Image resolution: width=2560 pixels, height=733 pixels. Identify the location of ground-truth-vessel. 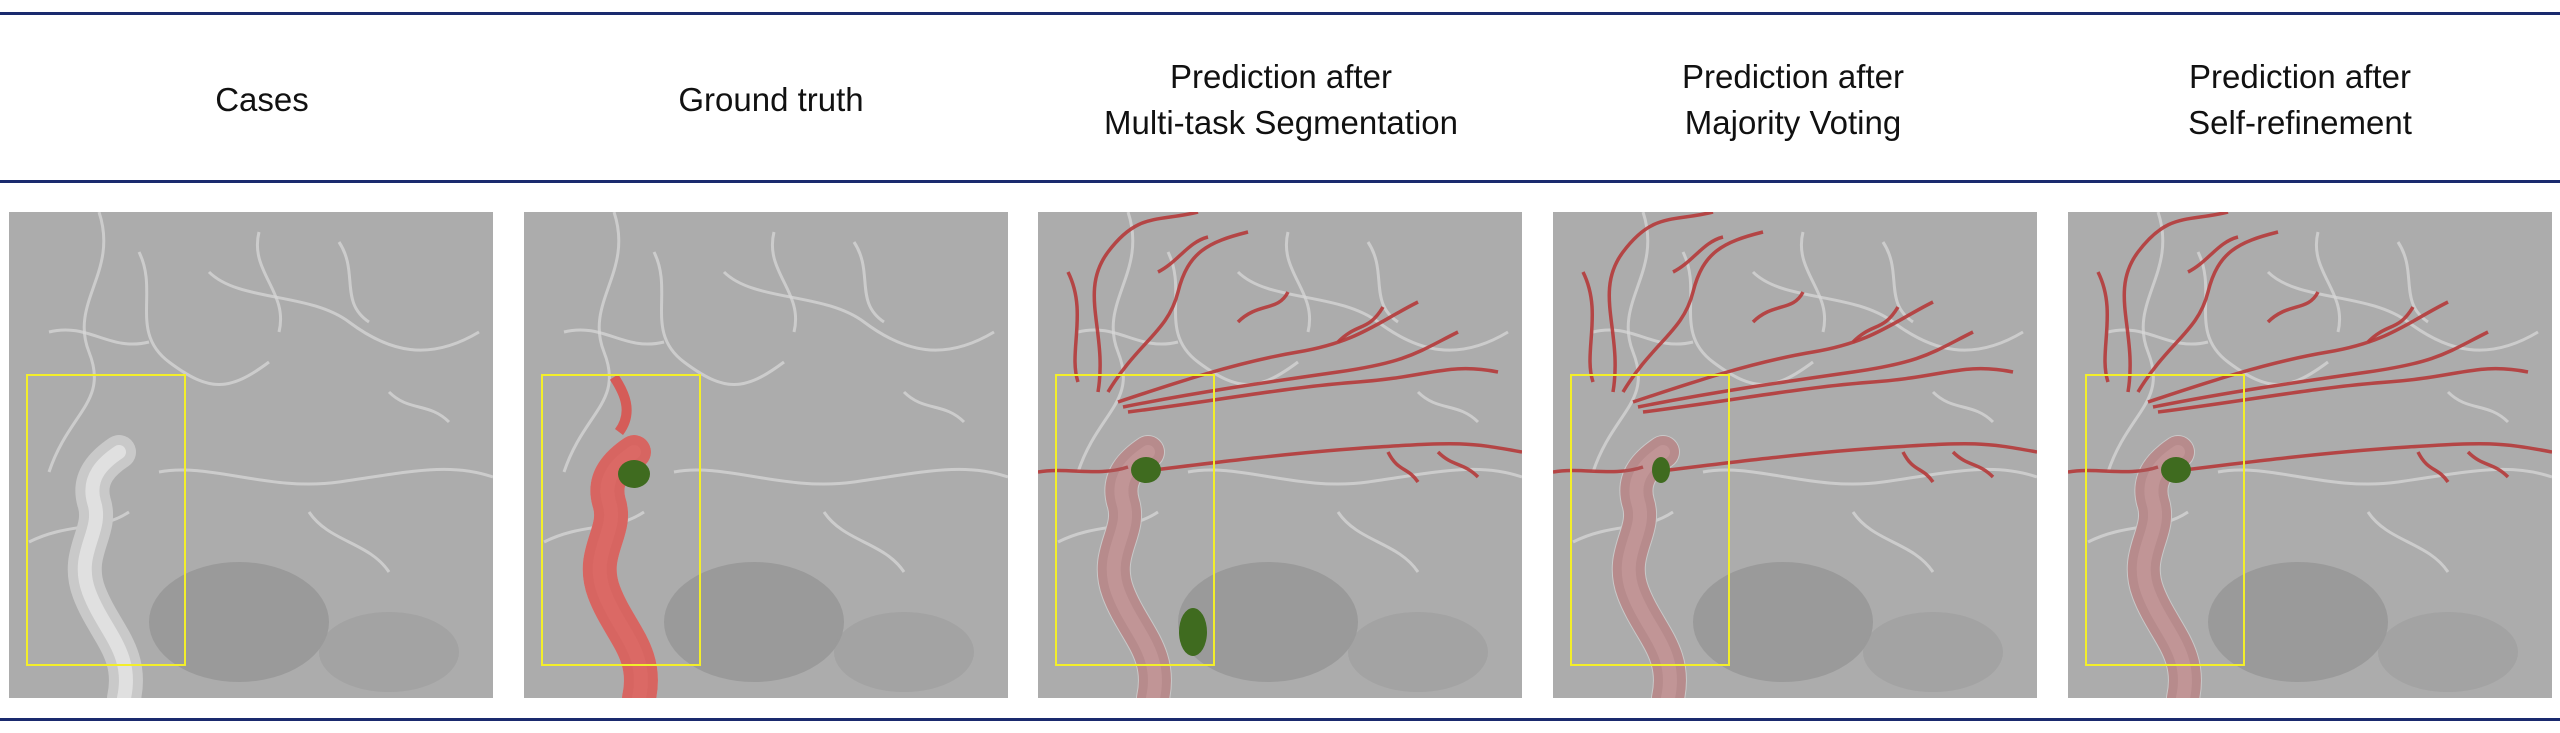
(620, 566).